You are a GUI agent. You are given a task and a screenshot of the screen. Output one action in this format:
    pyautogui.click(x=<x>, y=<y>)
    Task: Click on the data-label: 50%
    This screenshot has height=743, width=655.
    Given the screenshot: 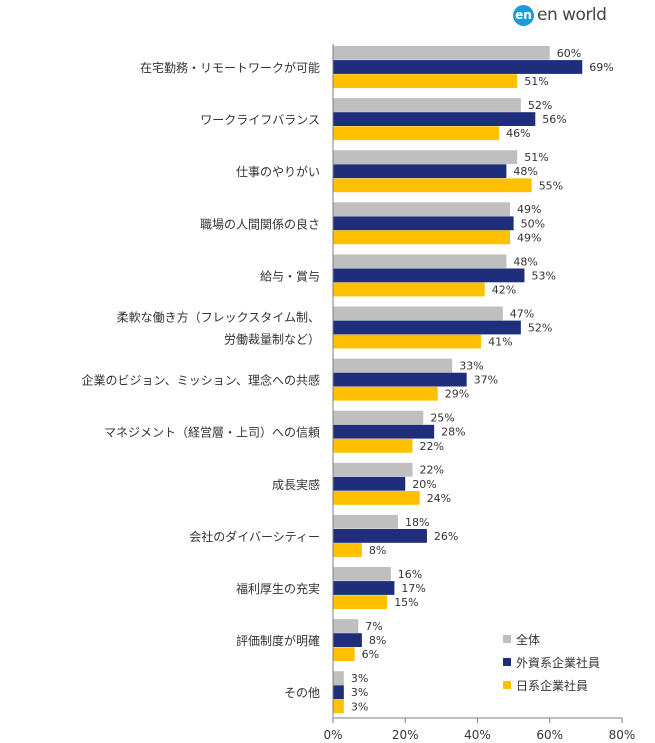 What is the action you would take?
    pyautogui.click(x=533, y=223)
    